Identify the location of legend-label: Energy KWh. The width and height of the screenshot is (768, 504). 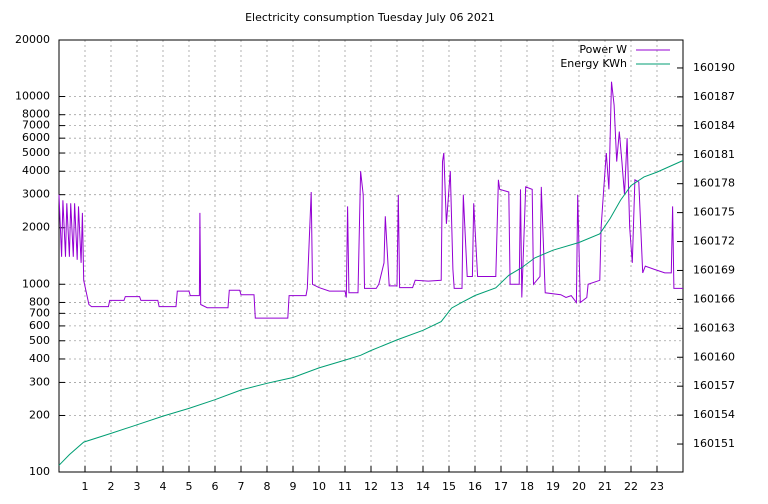
(593, 63).